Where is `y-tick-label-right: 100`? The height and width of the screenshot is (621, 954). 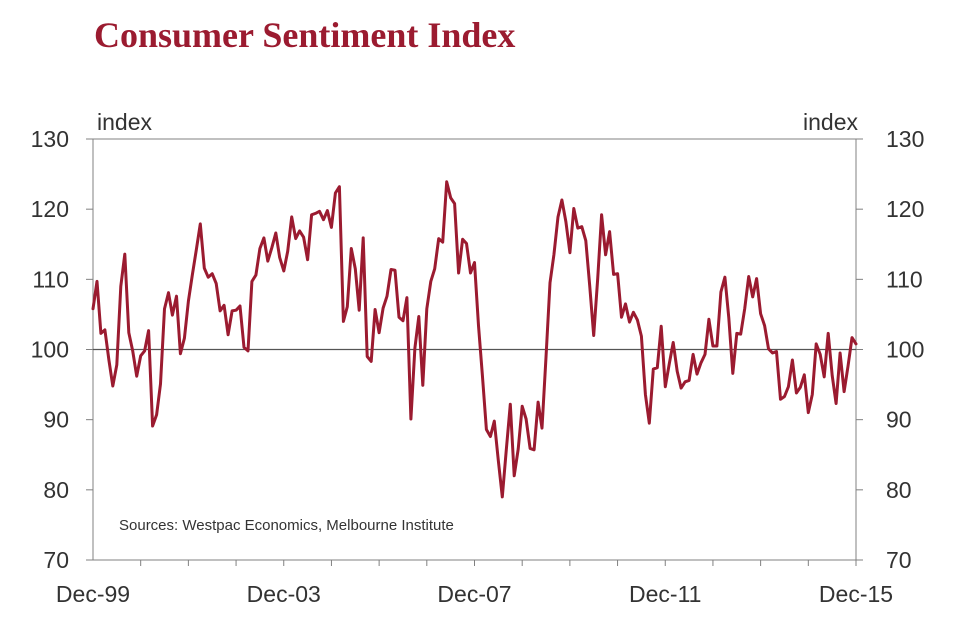
y-tick-label-right: 100 is located at coordinates (905, 350).